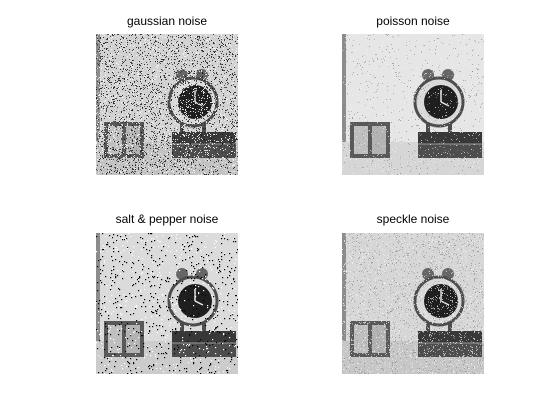 This screenshot has width=560, height=420. What do you see at coordinates (413, 219) in the screenshot?
I see `subplot-title: speckle noise` at bounding box center [413, 219].